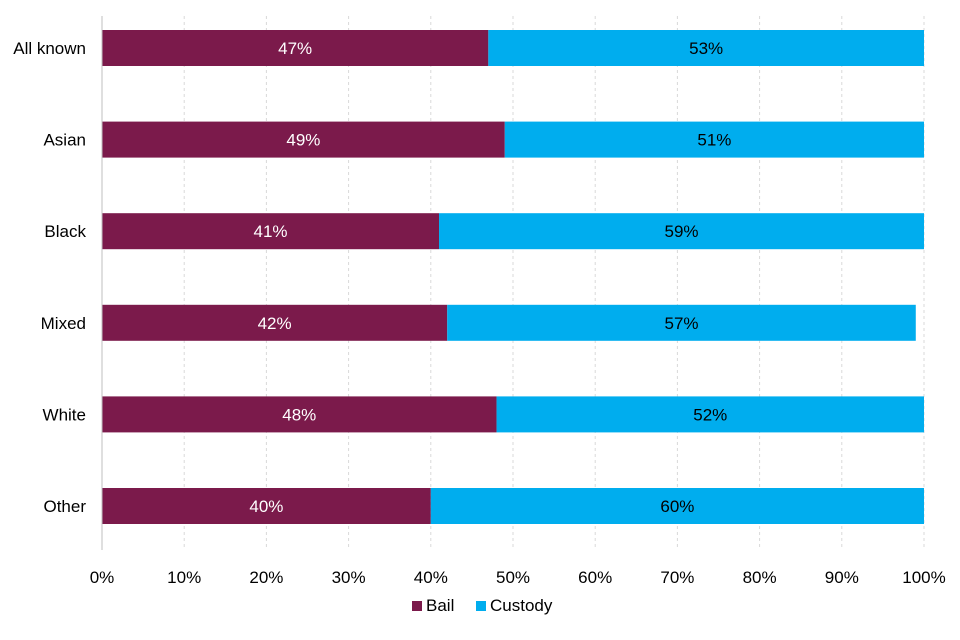  Describe the element at coordinates (49, 48) in the screenshot. I see `category-label-all-known: All known` at that location.